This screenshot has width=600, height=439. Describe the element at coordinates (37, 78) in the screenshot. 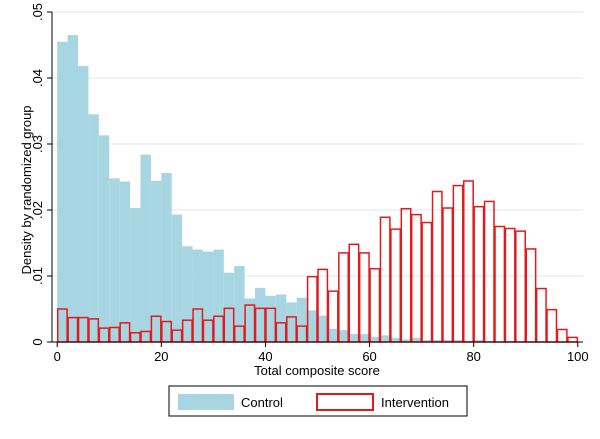

I see `y-tick-label: .04` at that location.